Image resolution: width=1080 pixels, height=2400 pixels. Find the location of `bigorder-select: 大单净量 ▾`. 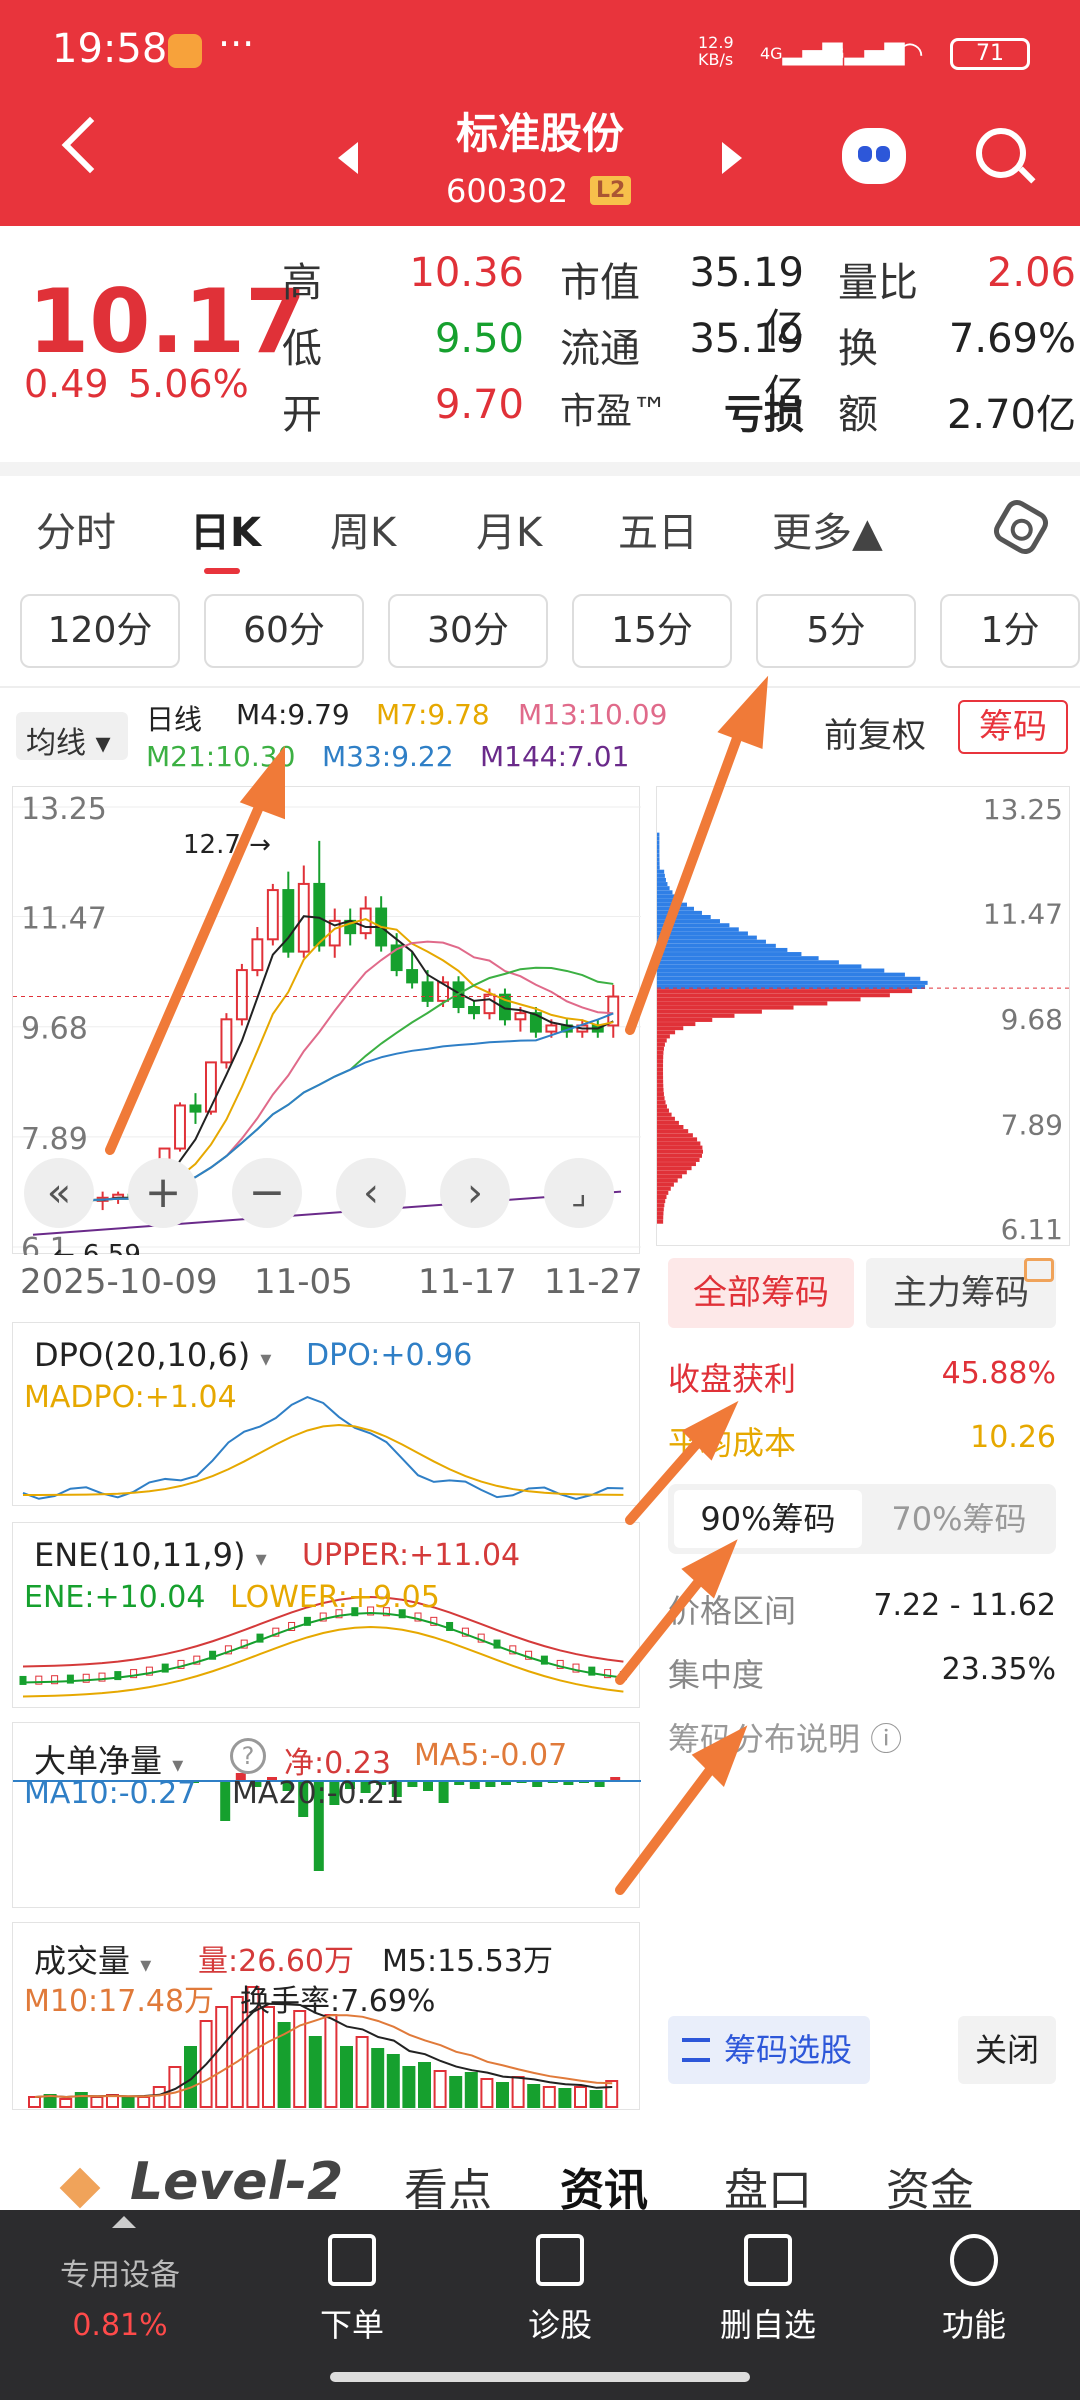

bigorder-select: 大单净量 ▾ is located at coordinates (109, 1761).